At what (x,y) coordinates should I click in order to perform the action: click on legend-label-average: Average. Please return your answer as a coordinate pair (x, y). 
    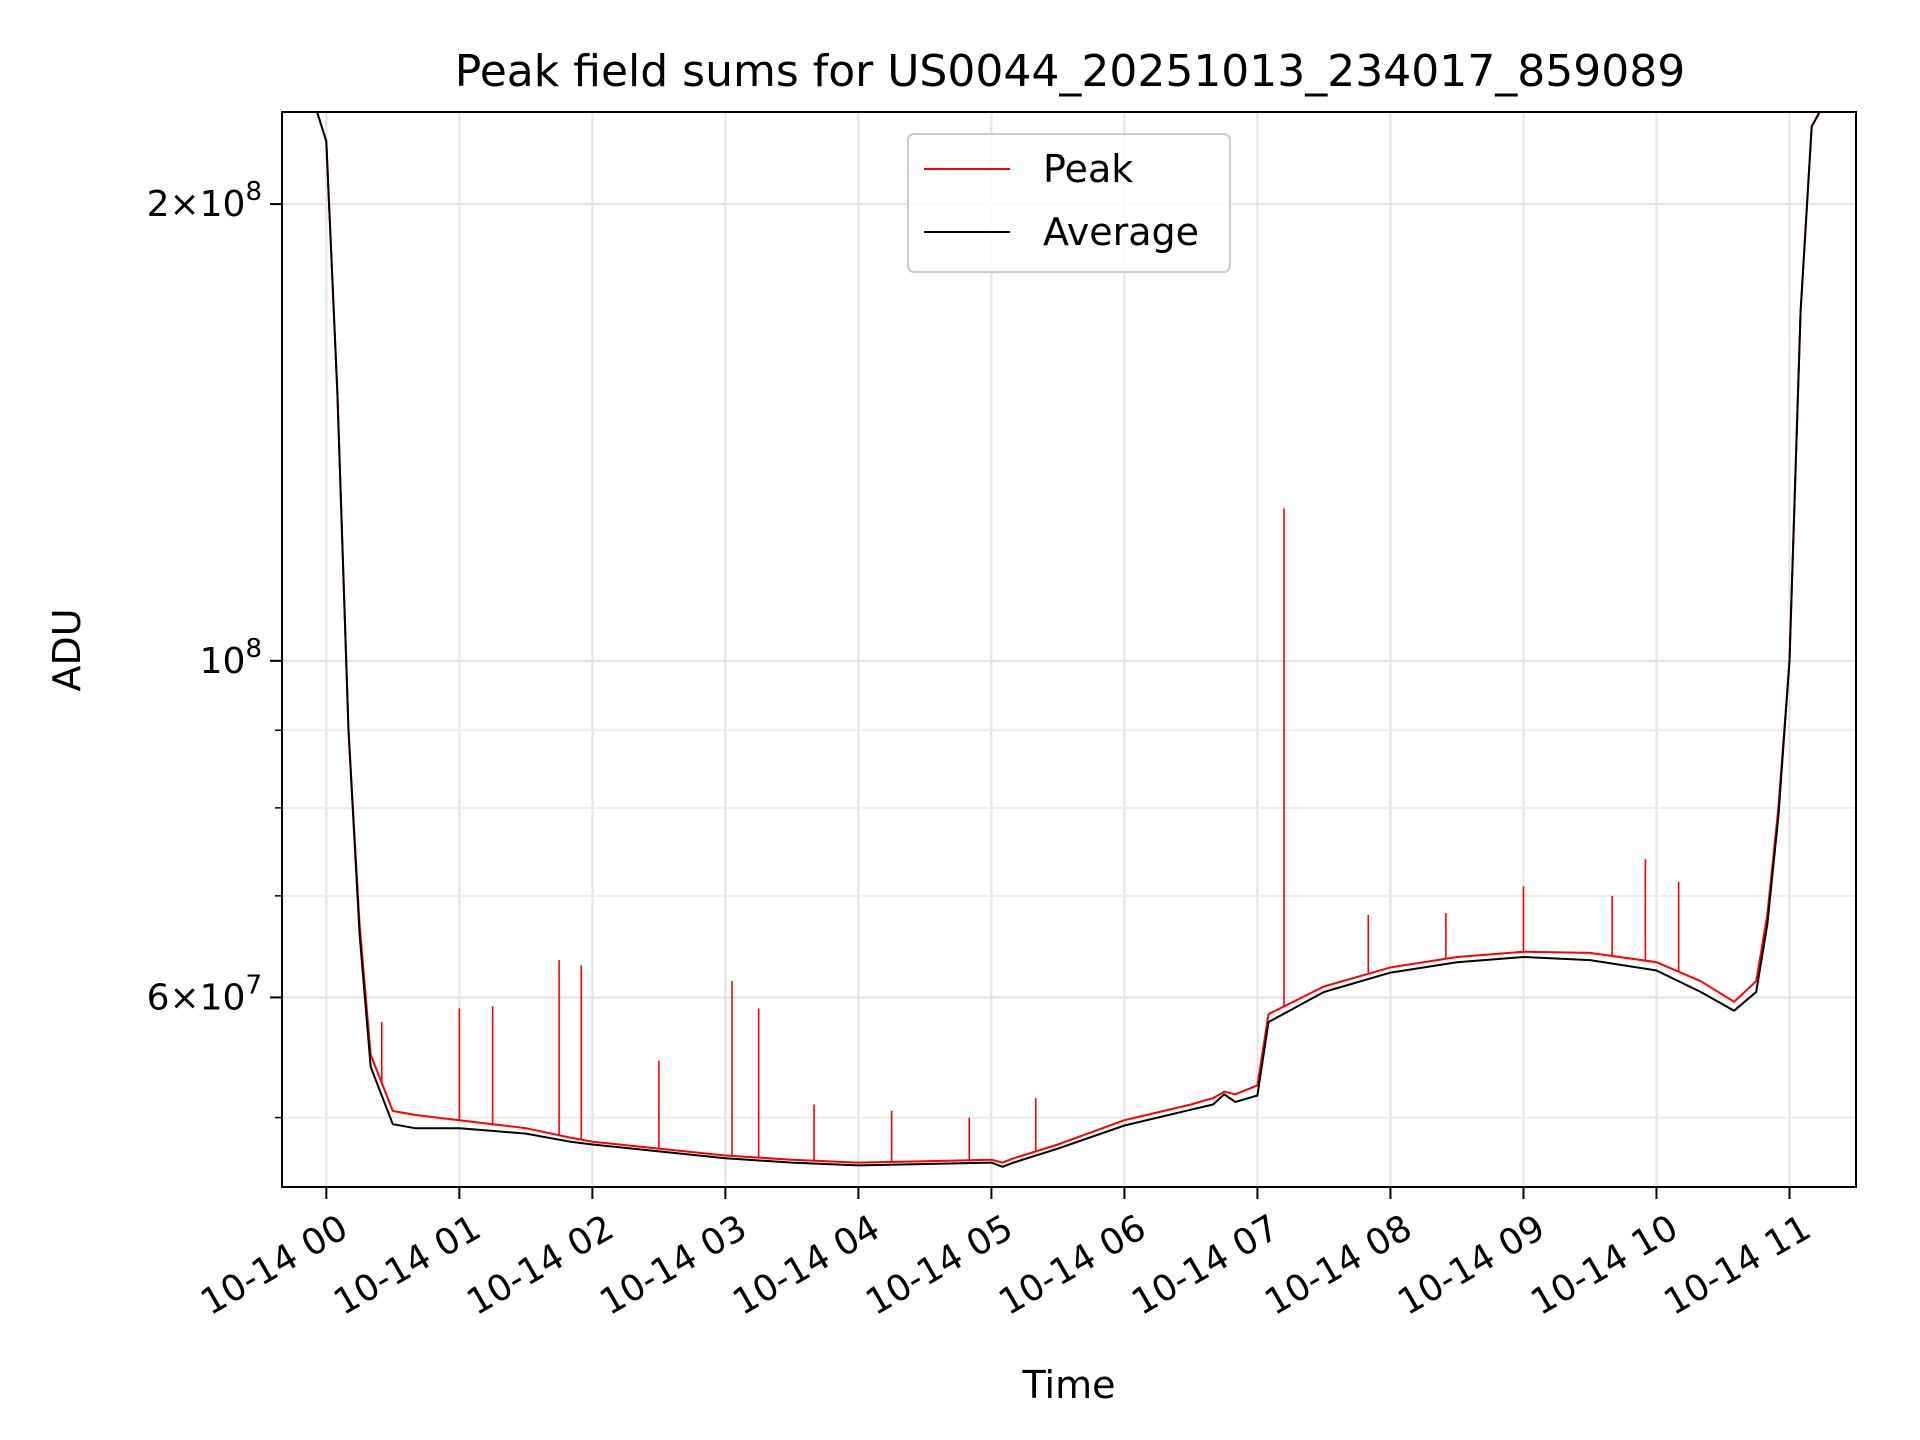
    Looking at the image, I should click on (1121, 232).